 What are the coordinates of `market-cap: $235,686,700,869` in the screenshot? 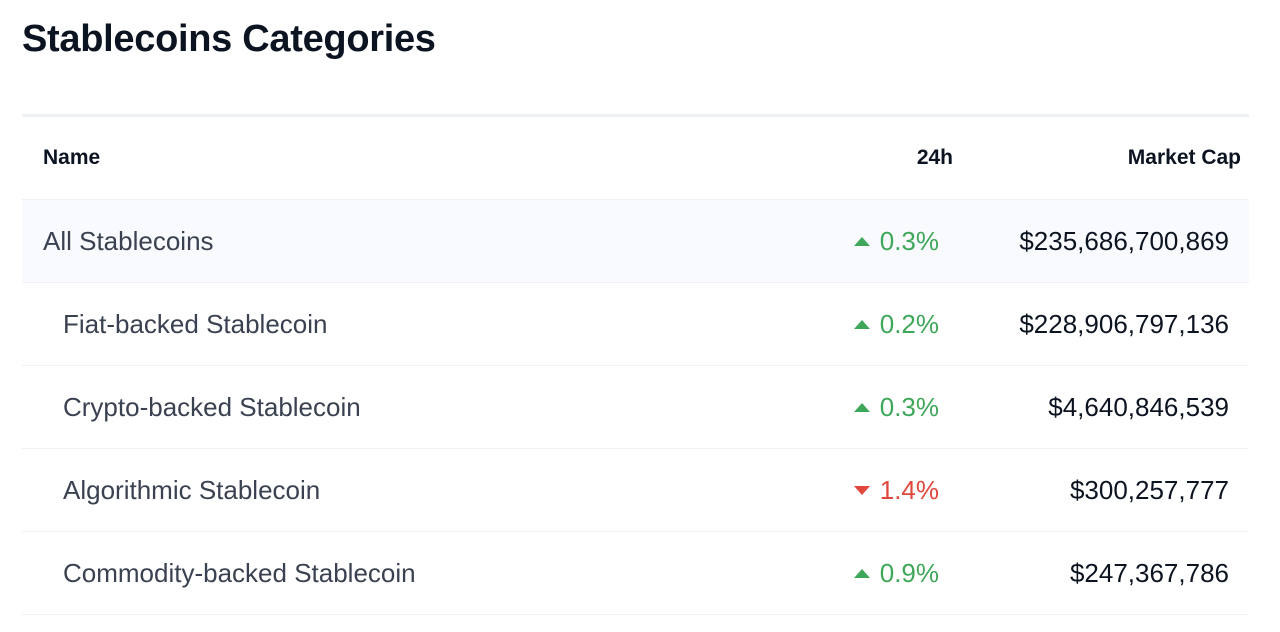 It's located at (1124, 240).